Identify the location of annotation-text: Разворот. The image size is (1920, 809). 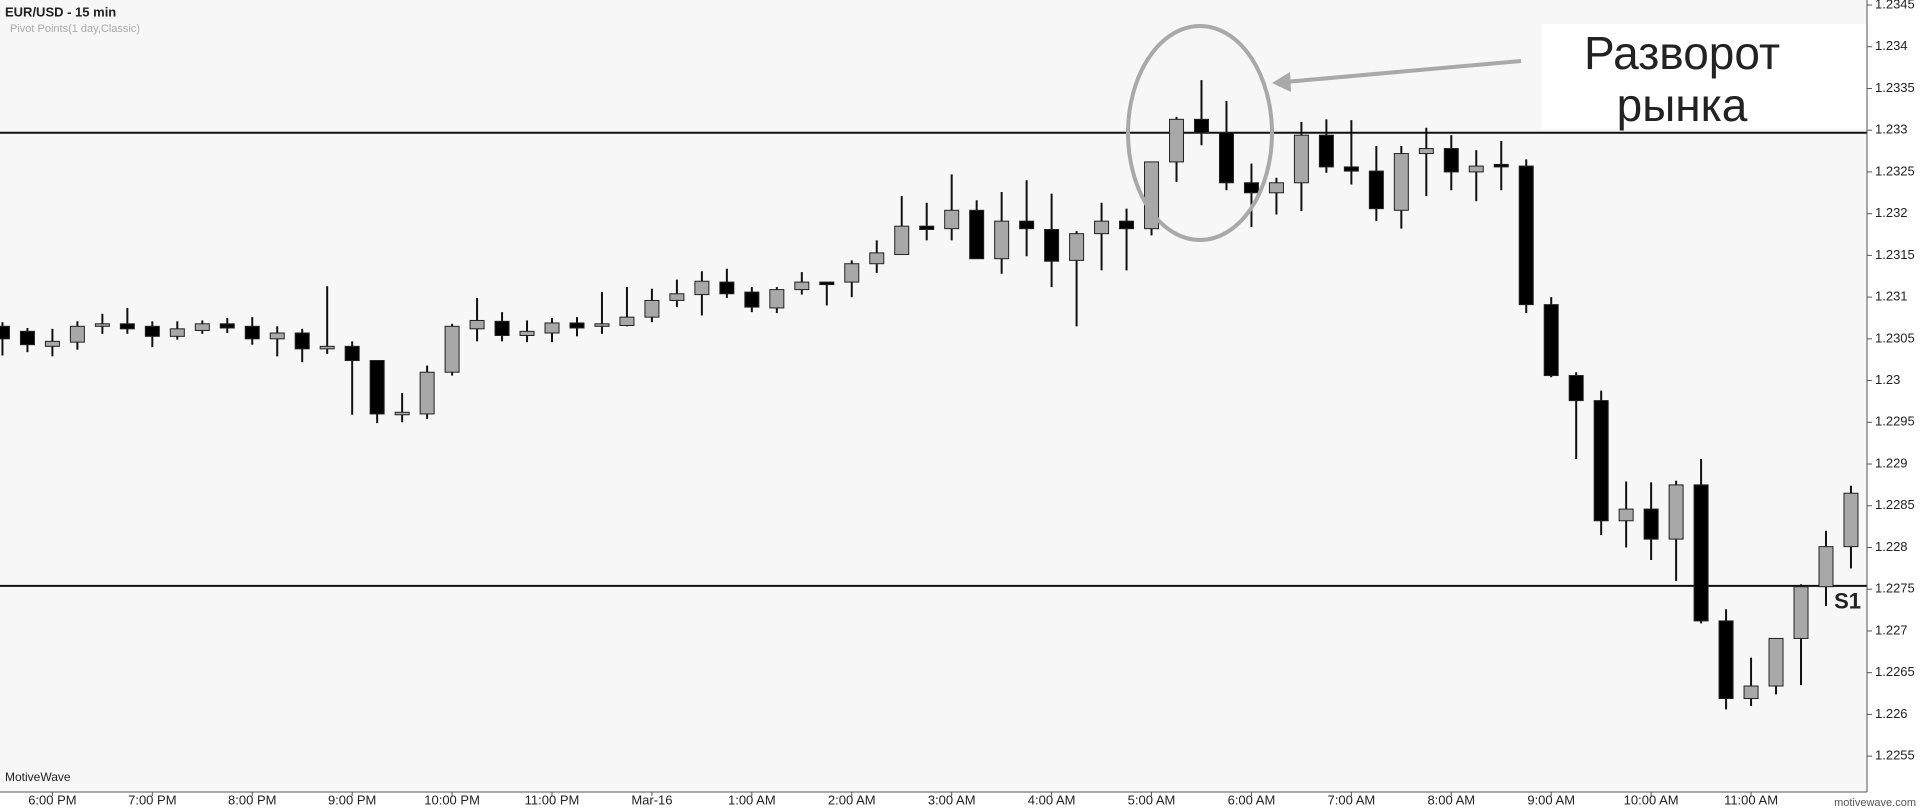
(1682, 53).